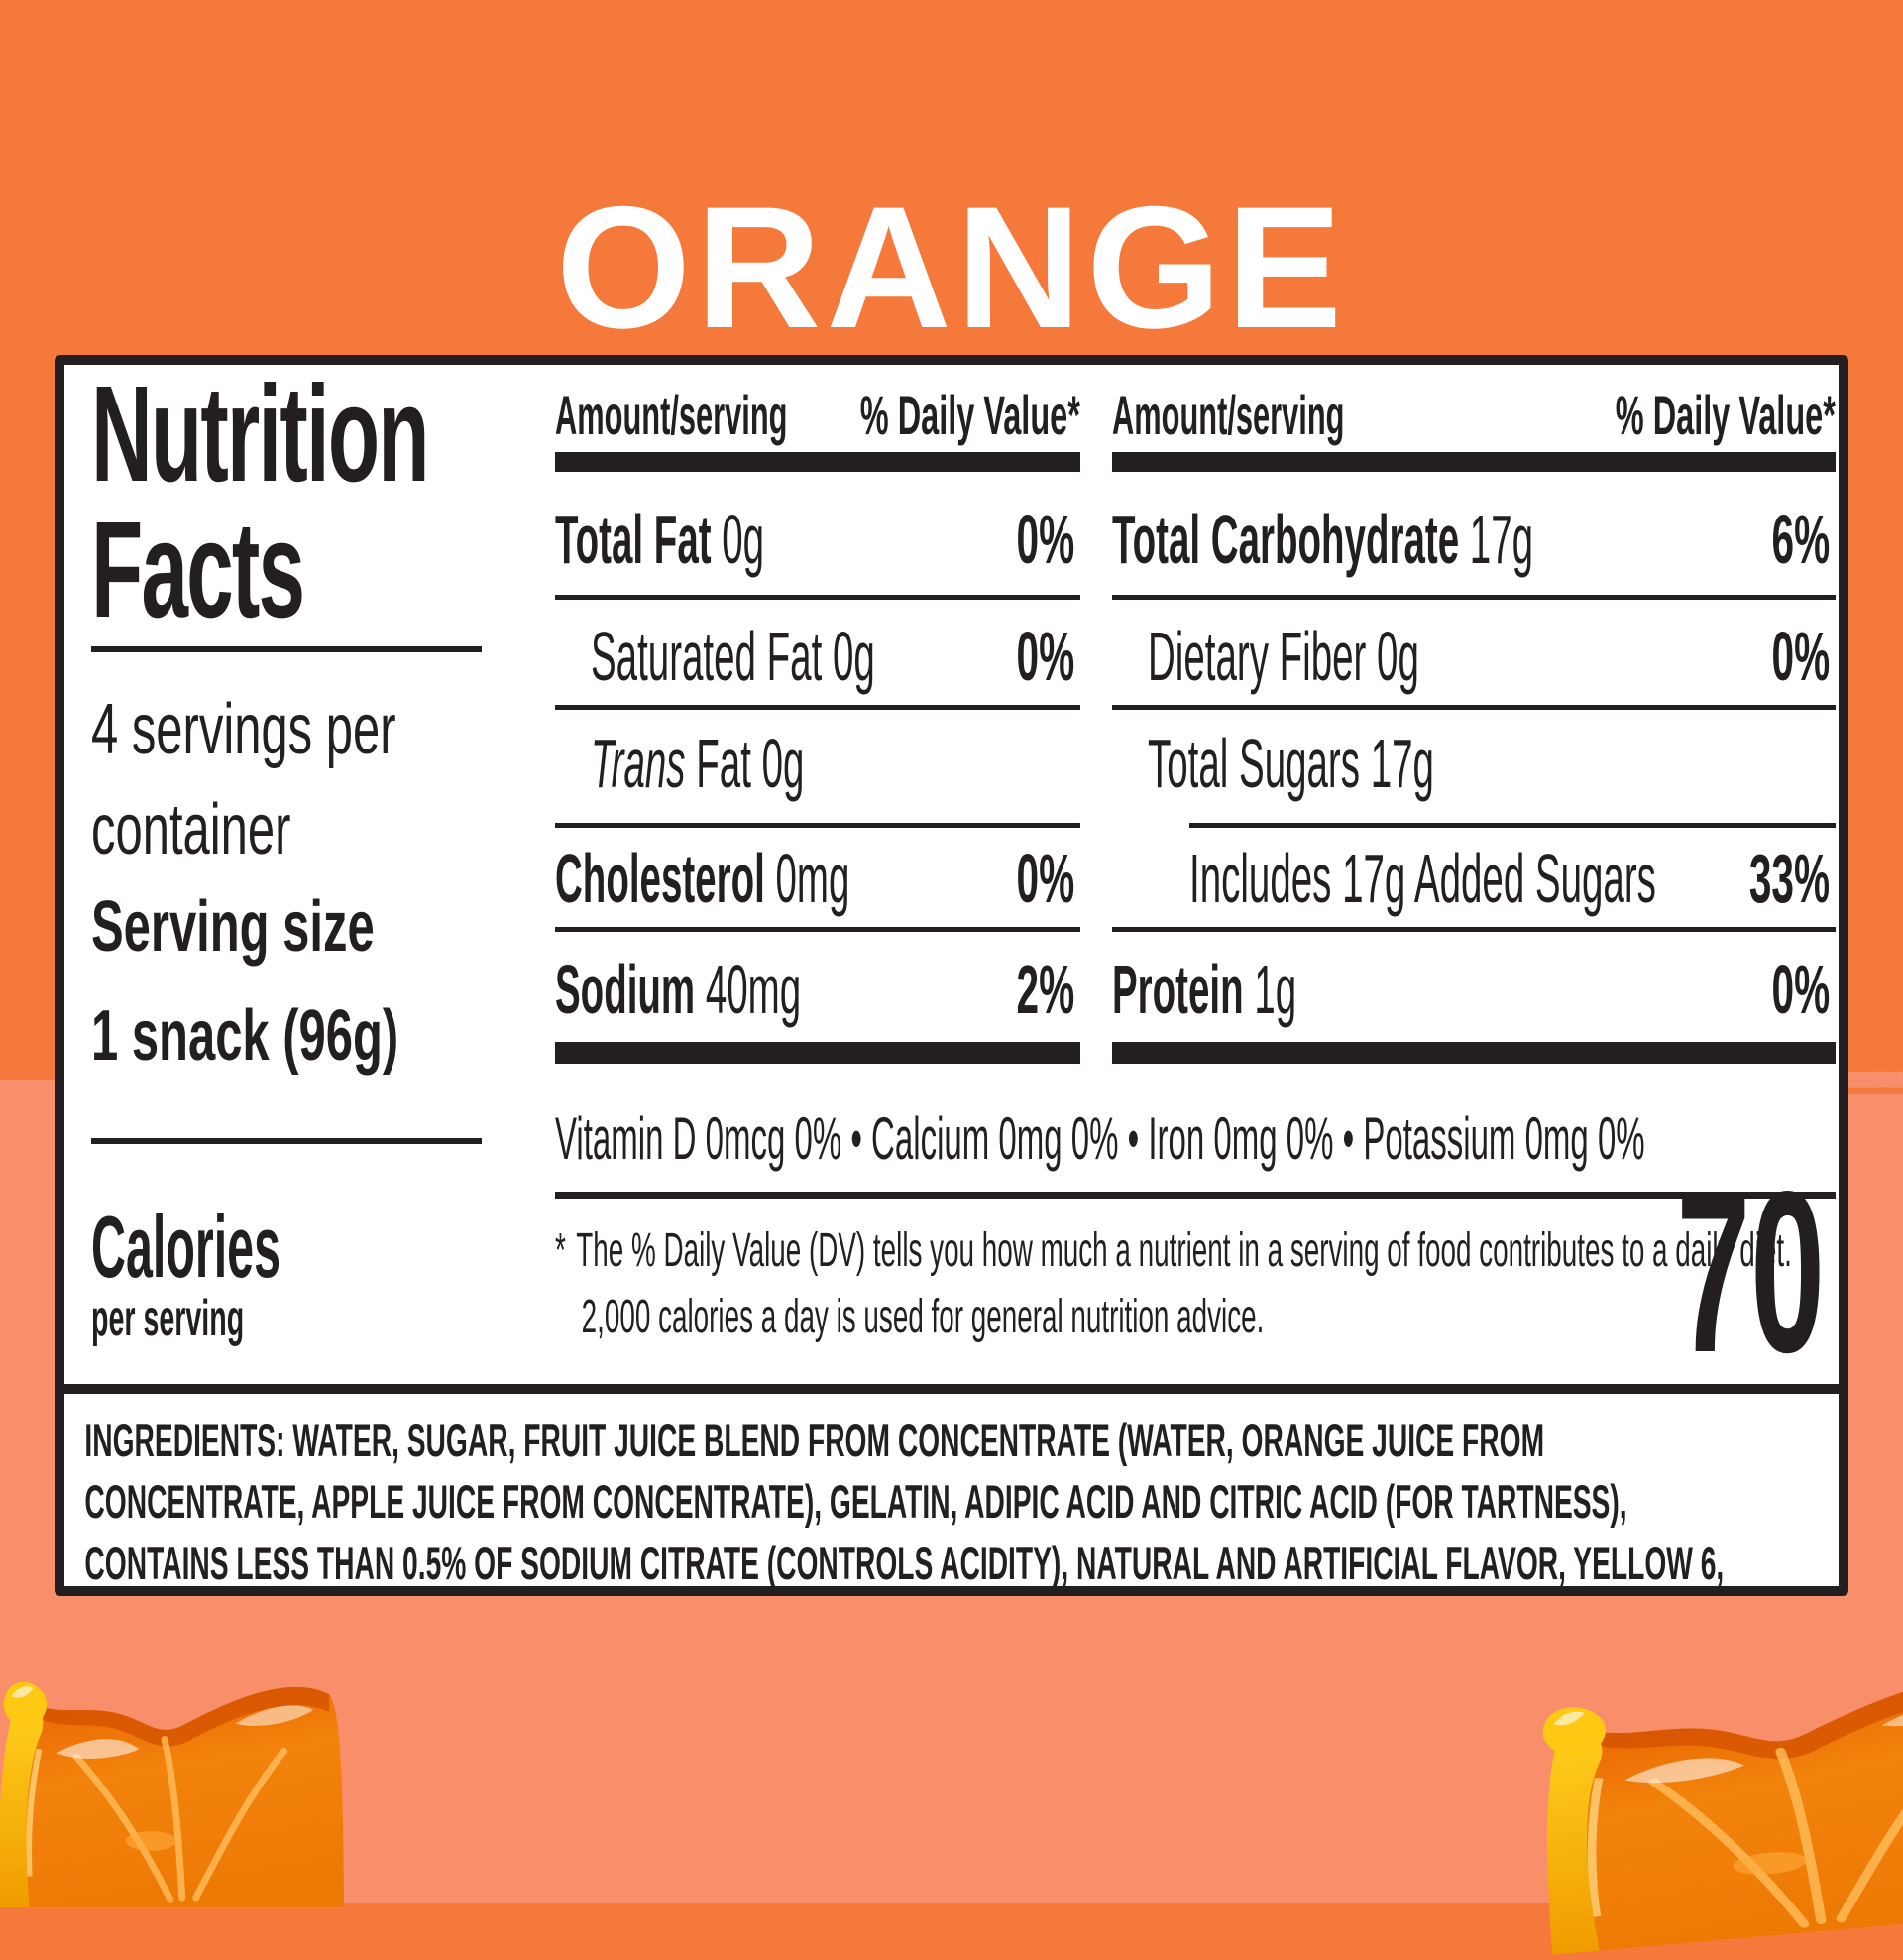  Describe the element at coordinates (560, 1250) in the screenshot. I see `footnote-asterisk: *` at that location.